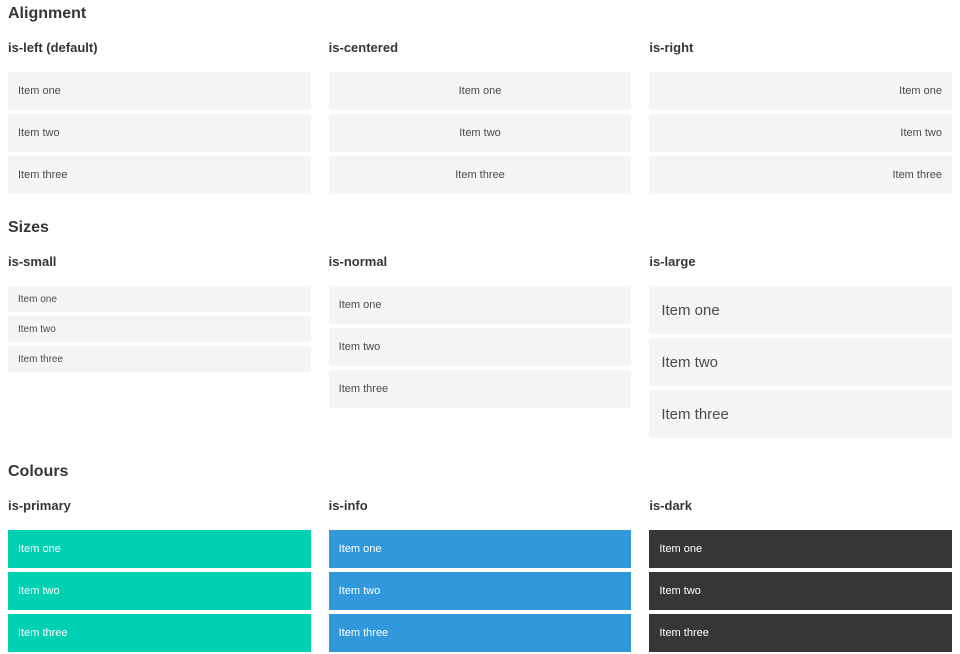 This screenshot has height=654, width=960. What do you see at coordinates (32, 261) in the screenshot?
I see `group-label-is-small: is-small` at bounding box center [32, 261].